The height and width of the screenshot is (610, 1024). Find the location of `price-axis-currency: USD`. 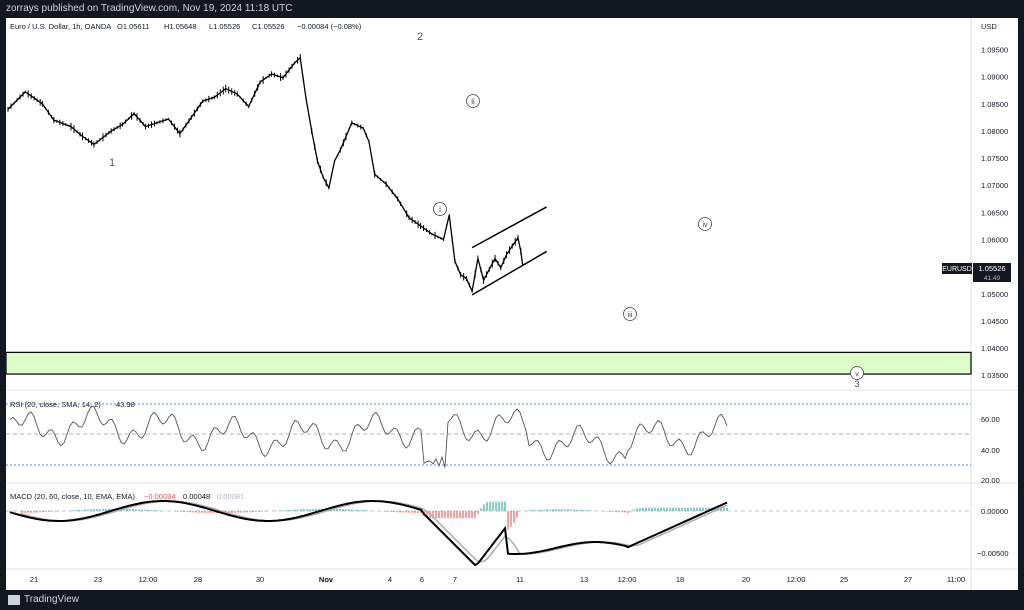

price-axis-currency: USD is located at coordinates (989, 26).